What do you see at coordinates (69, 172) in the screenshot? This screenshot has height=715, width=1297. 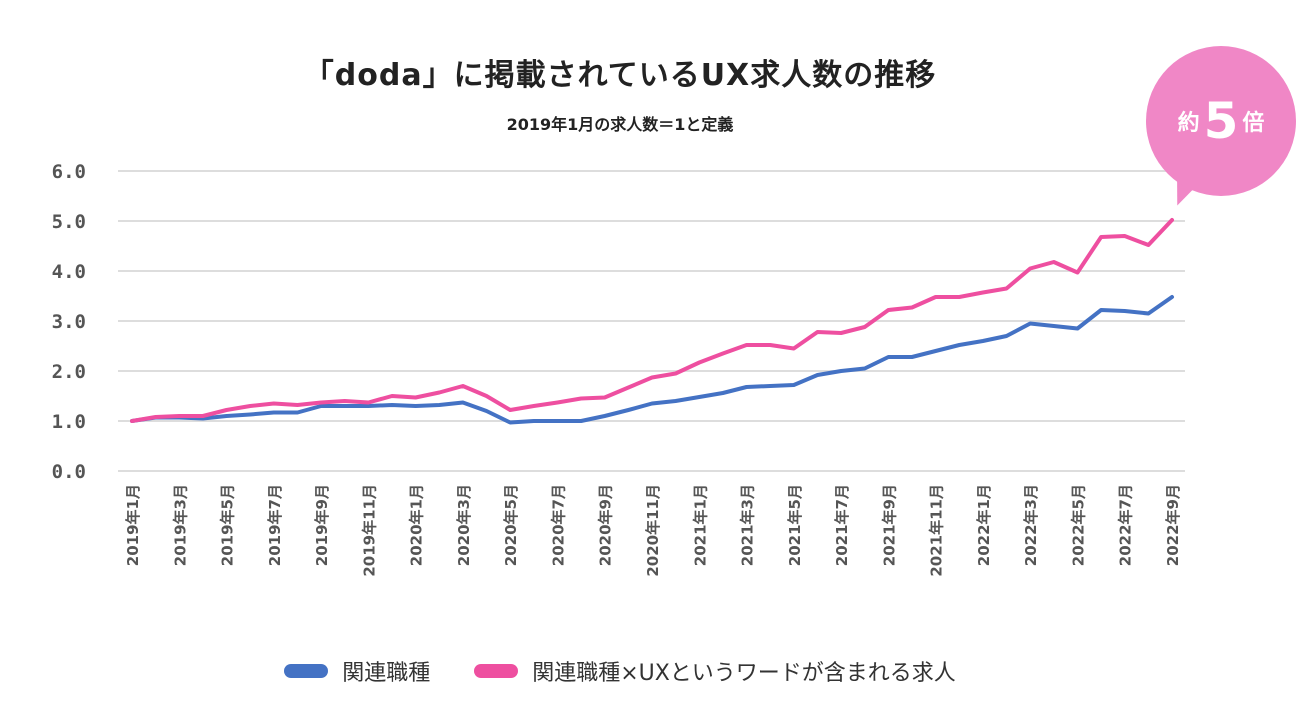 I see `y-tick-label: 6.0` at bounding box center [69, 172].